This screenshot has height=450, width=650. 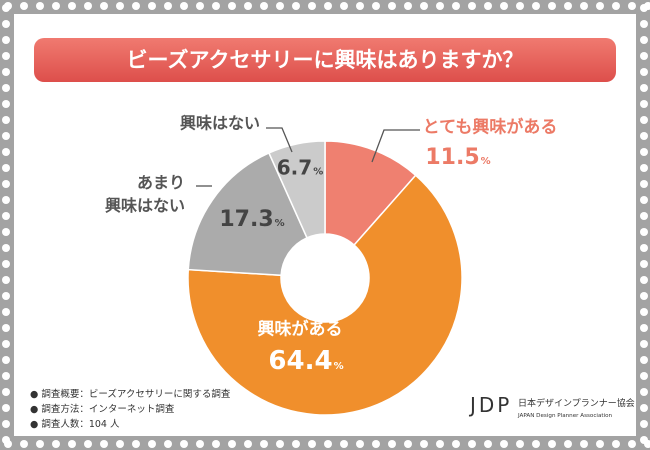 What do you see at coordinates (80, 424) in the screenshot?
I see `note-text: 調査人数：104 人` at bounding box center [80, 424].